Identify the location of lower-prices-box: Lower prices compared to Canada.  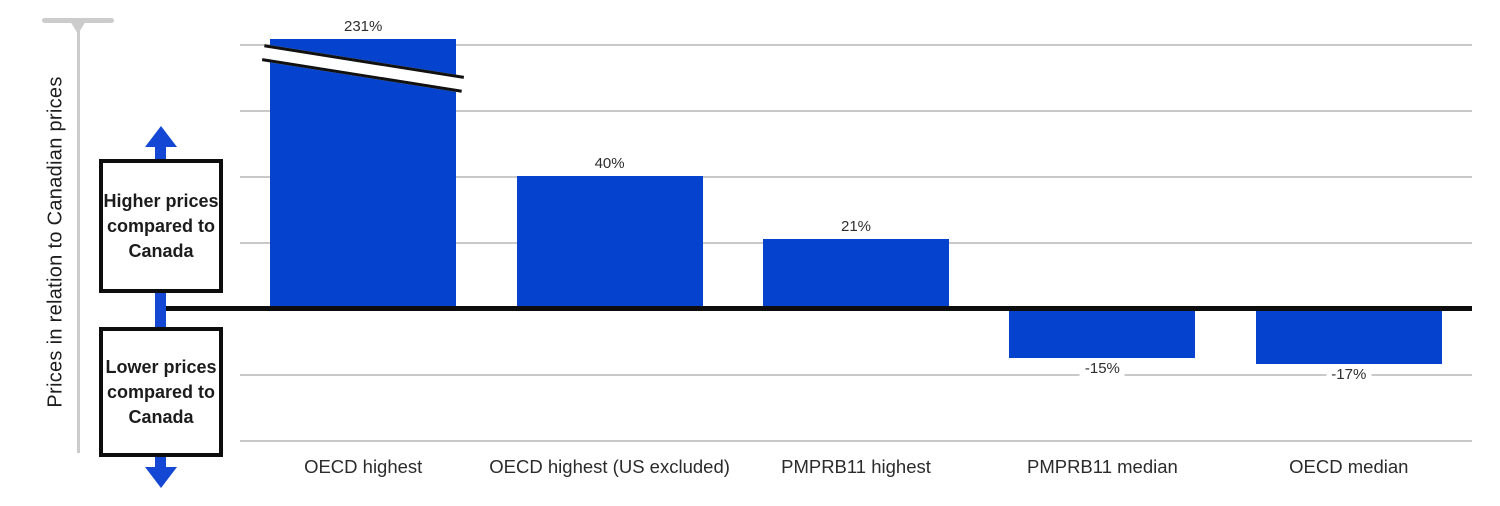
(161, 392).